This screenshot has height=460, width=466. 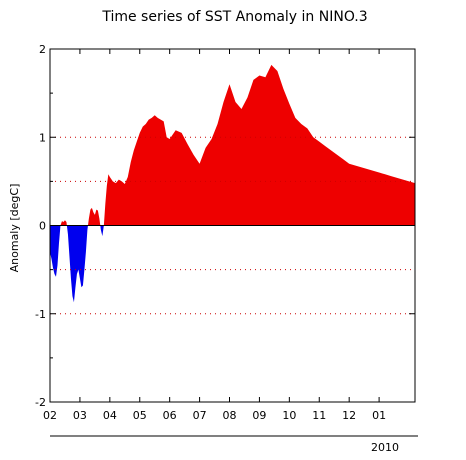 What do you see at coordinates (259, 415) in the screenshot?
I see `x-tick-label: 09` at bounding box center [259, 415].